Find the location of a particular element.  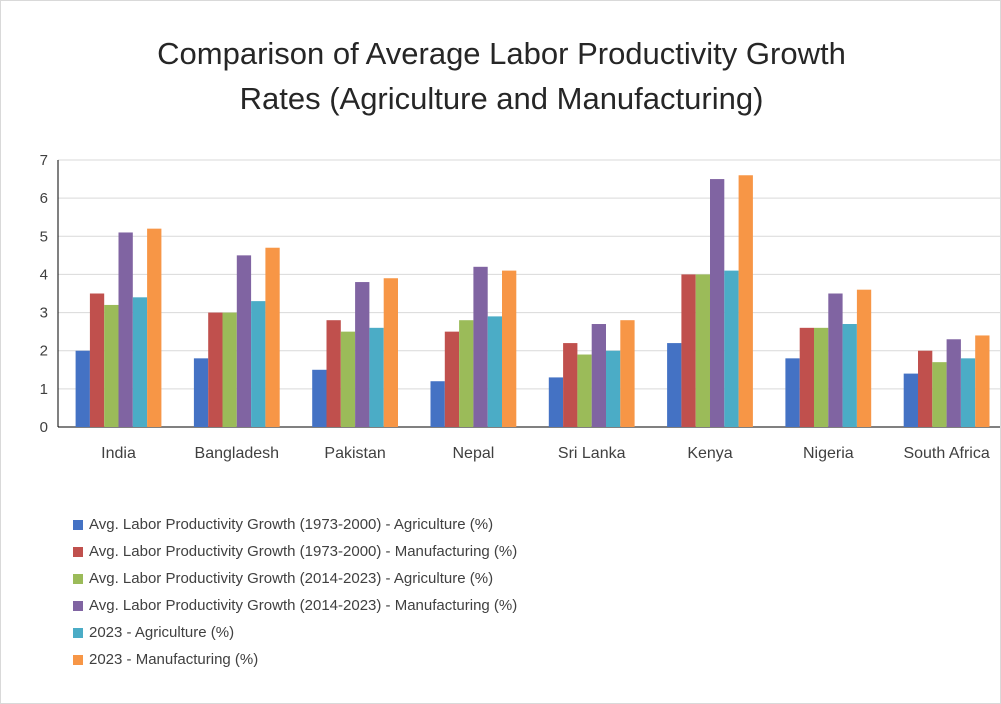

x-tick-label: Nepal is located at coordinates (473, 453).